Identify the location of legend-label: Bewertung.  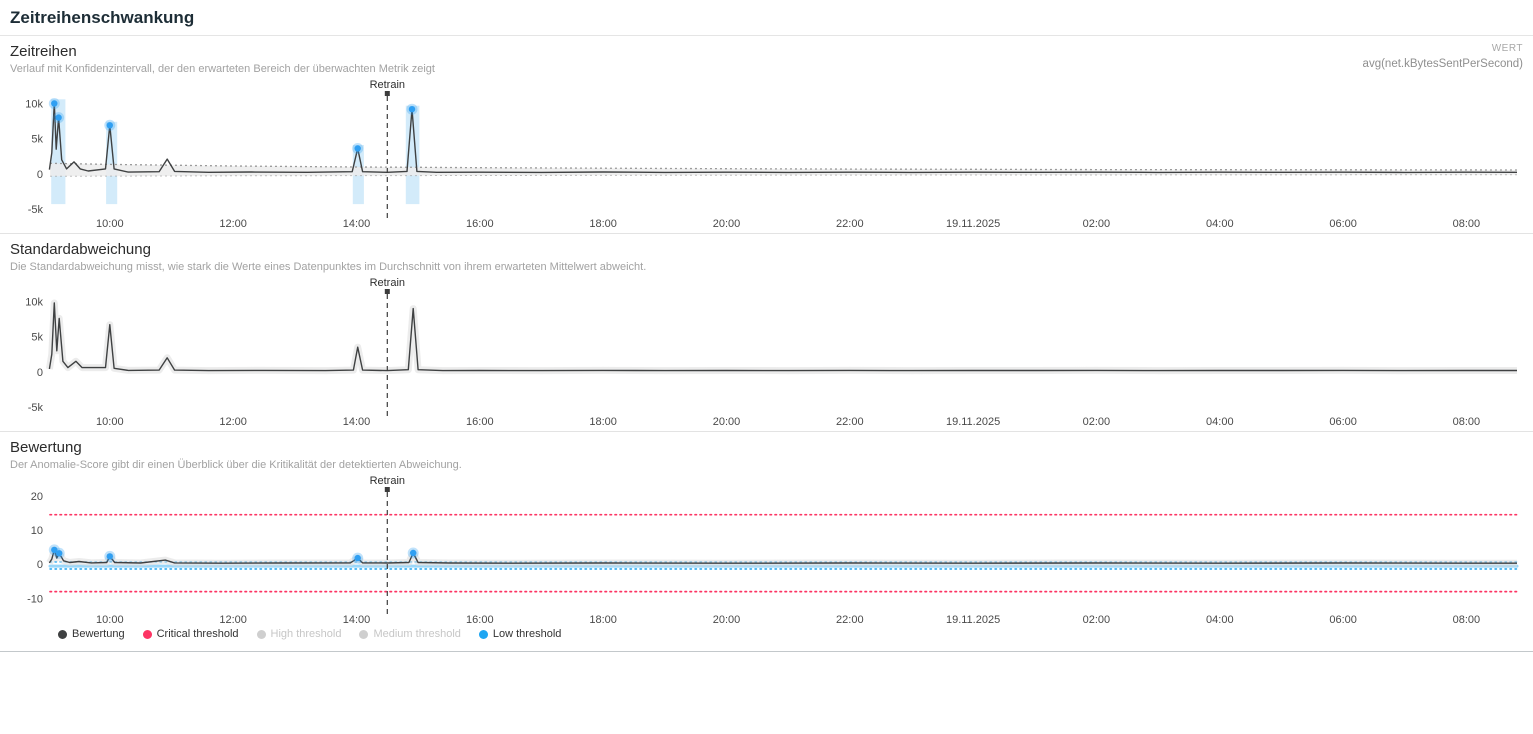
(98, 634).